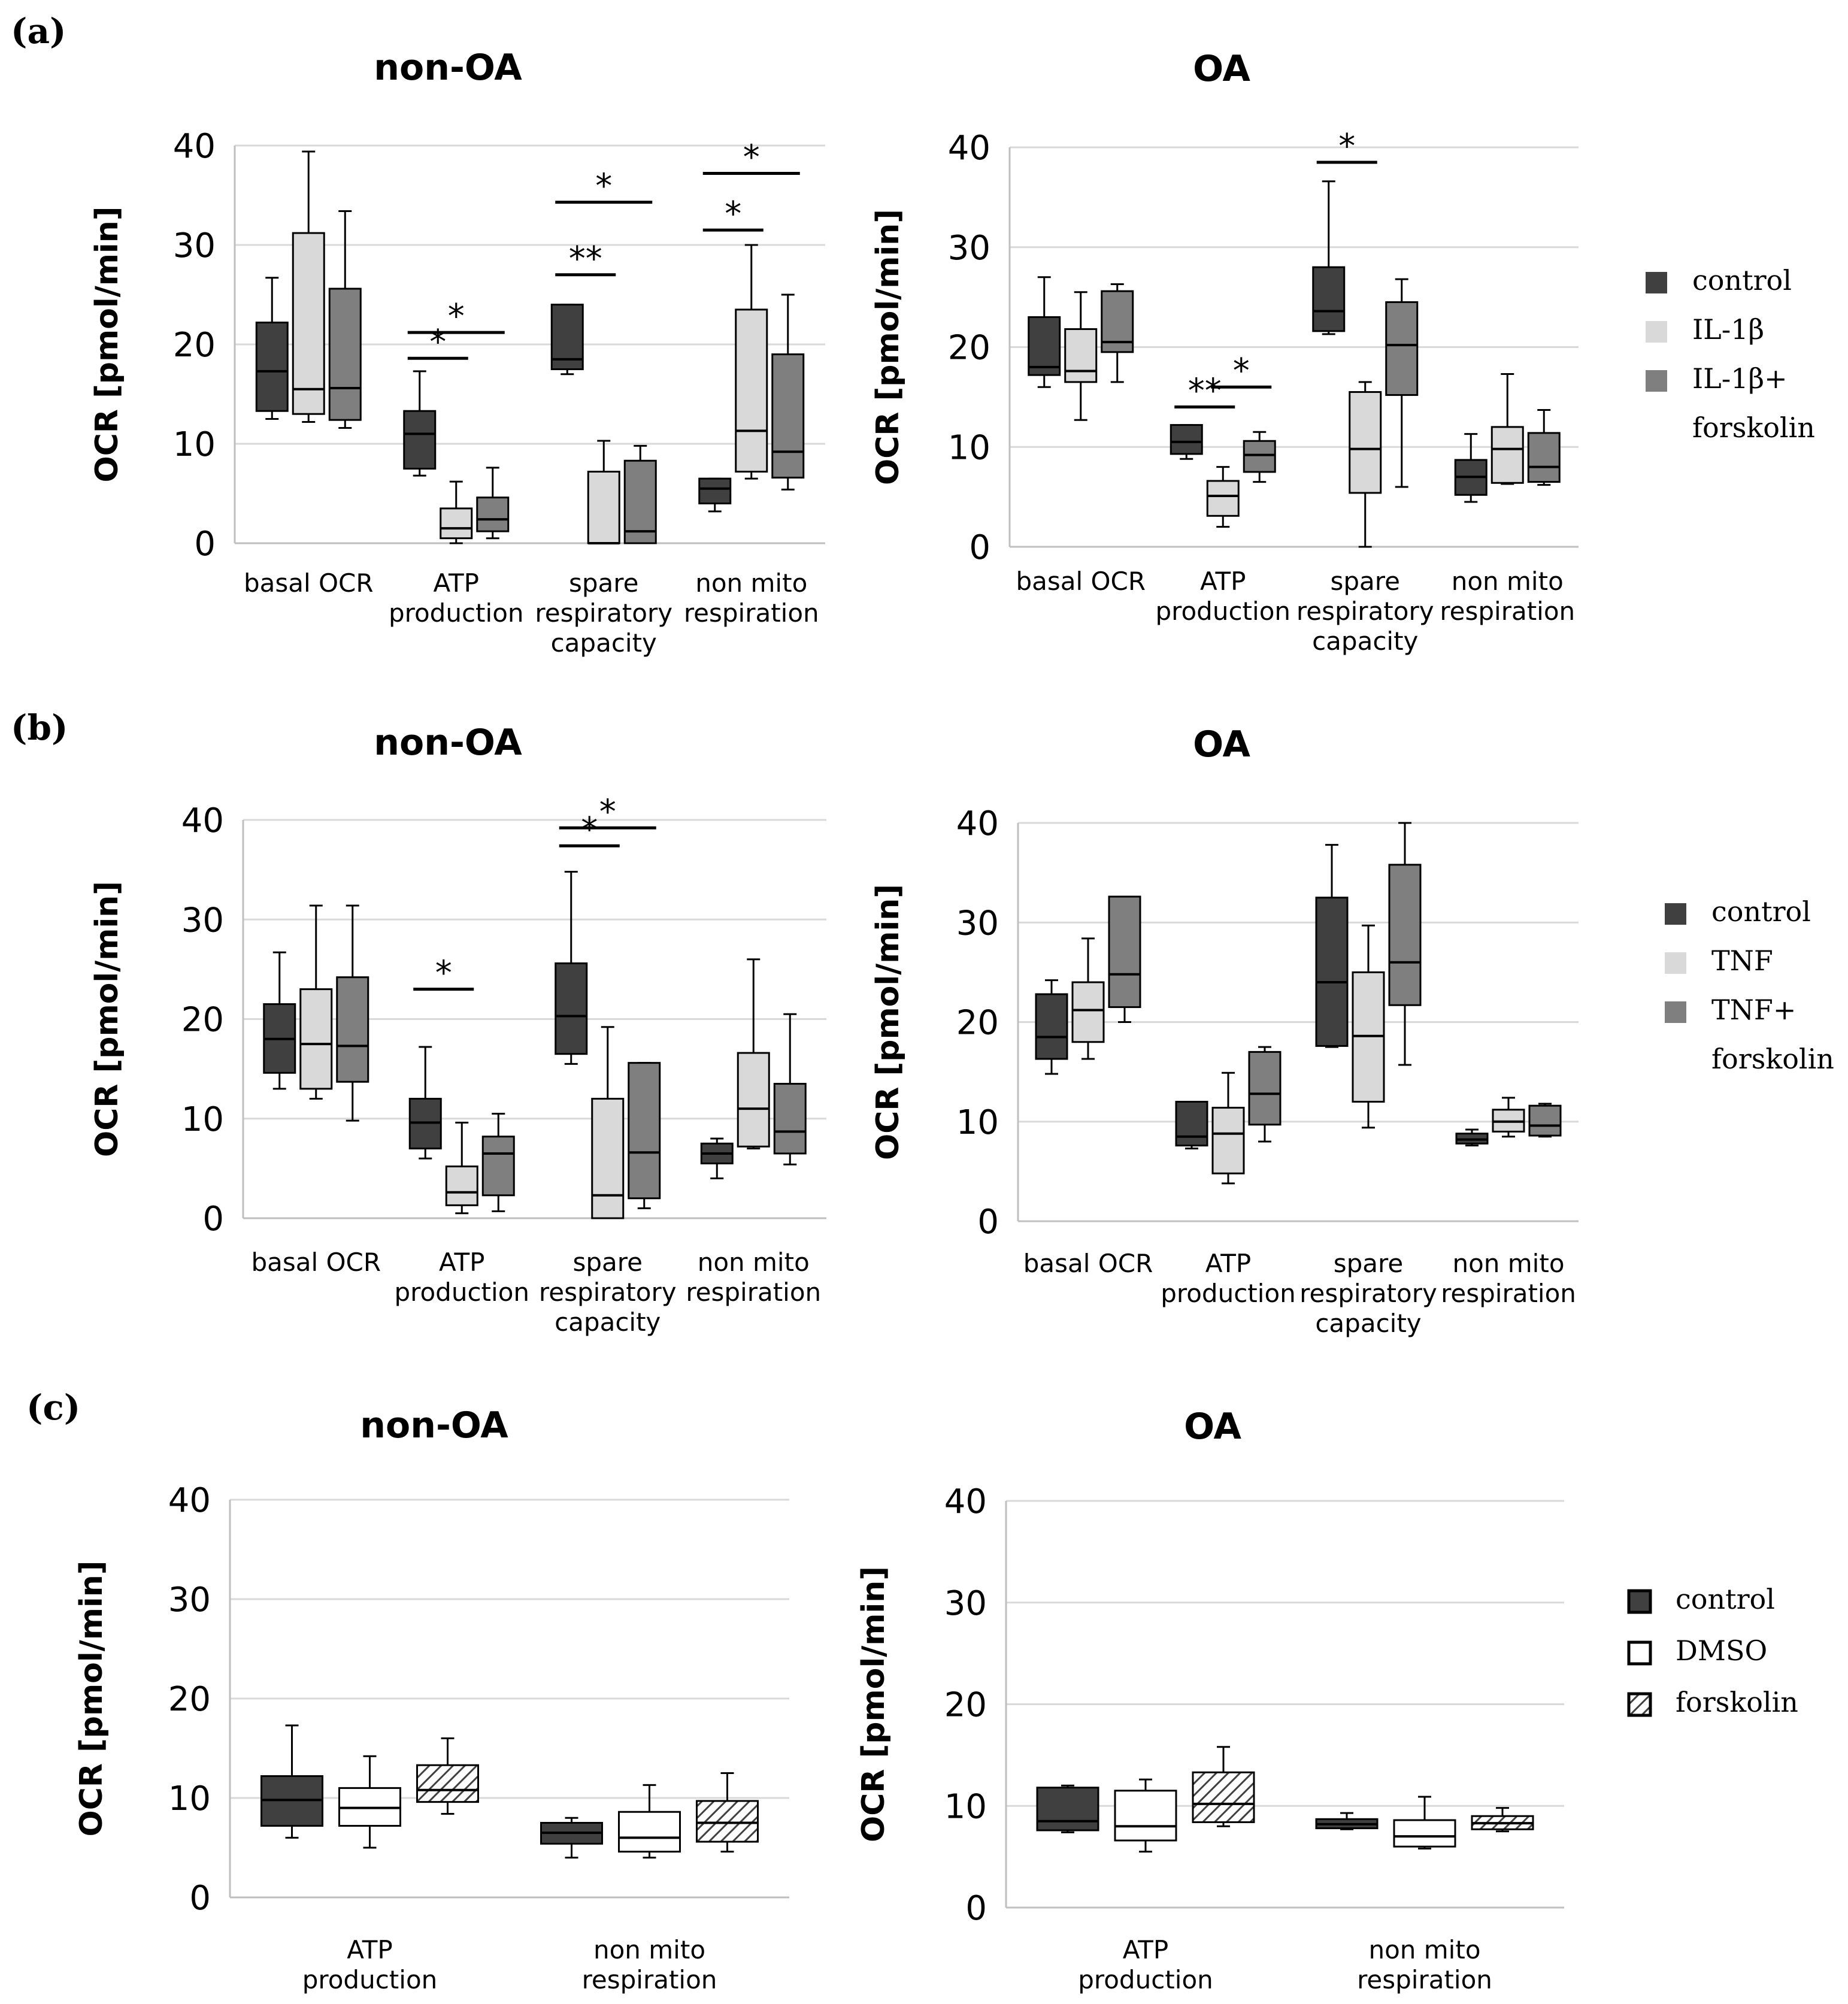 This screenshot has height=2004, width=1848. I want to click on panel-label-b: (b), so click(39, 727).